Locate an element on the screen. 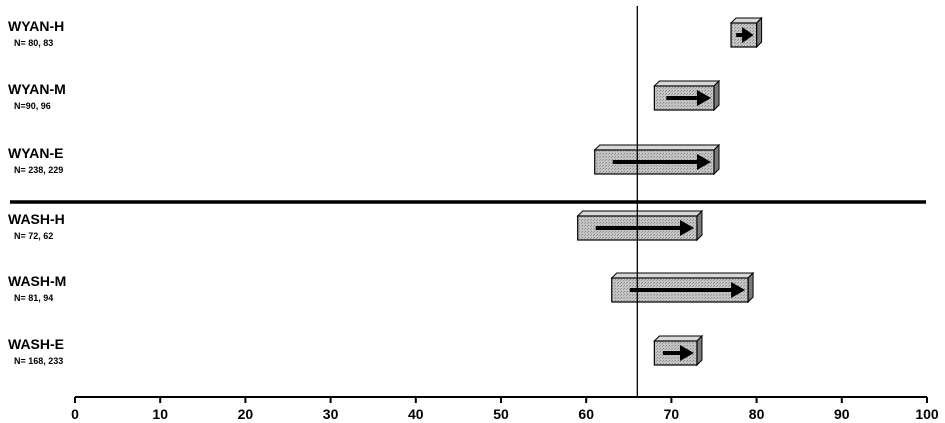 Image resolution: width=945 pixels, height=423 pixels. row-n: N= 168, 233 is located at coordinates (38, 361).